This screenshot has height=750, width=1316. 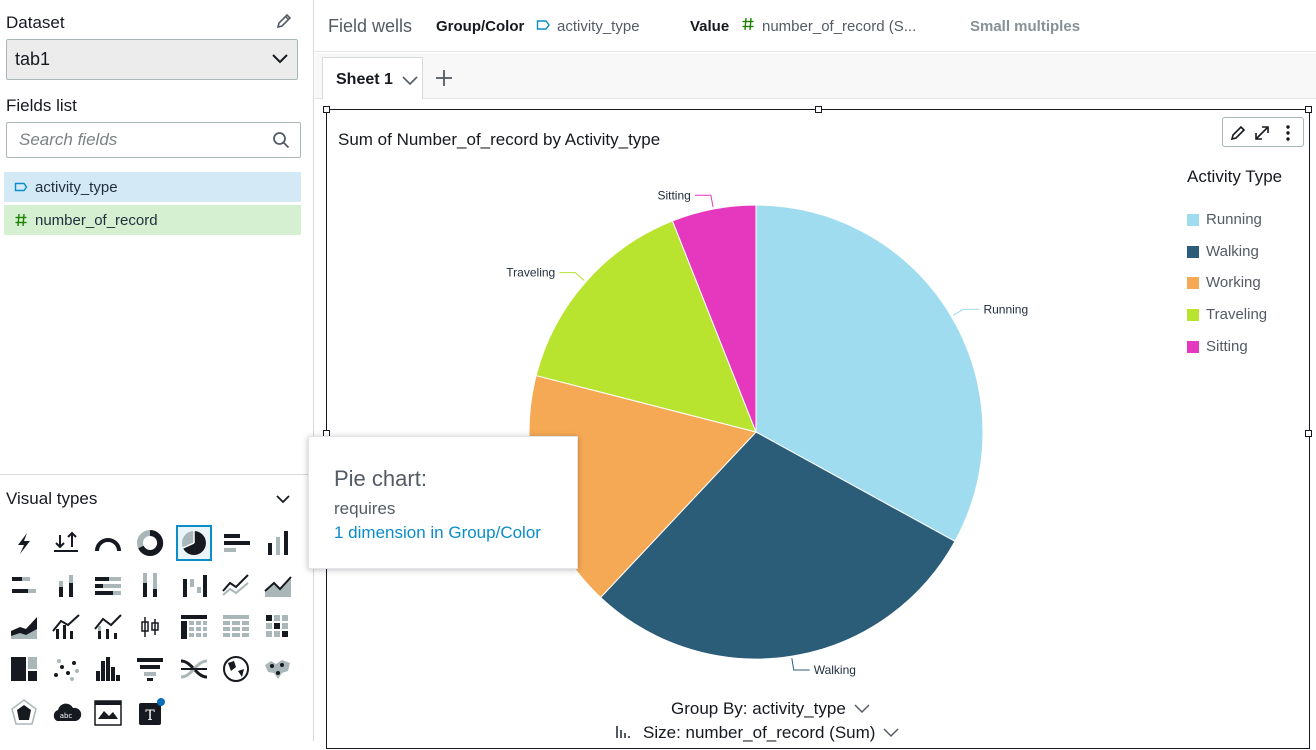 What do you see at coordinates (150, 627) in the screenshot?
I see `box-plot-icon` at bounding box center [150, 627].